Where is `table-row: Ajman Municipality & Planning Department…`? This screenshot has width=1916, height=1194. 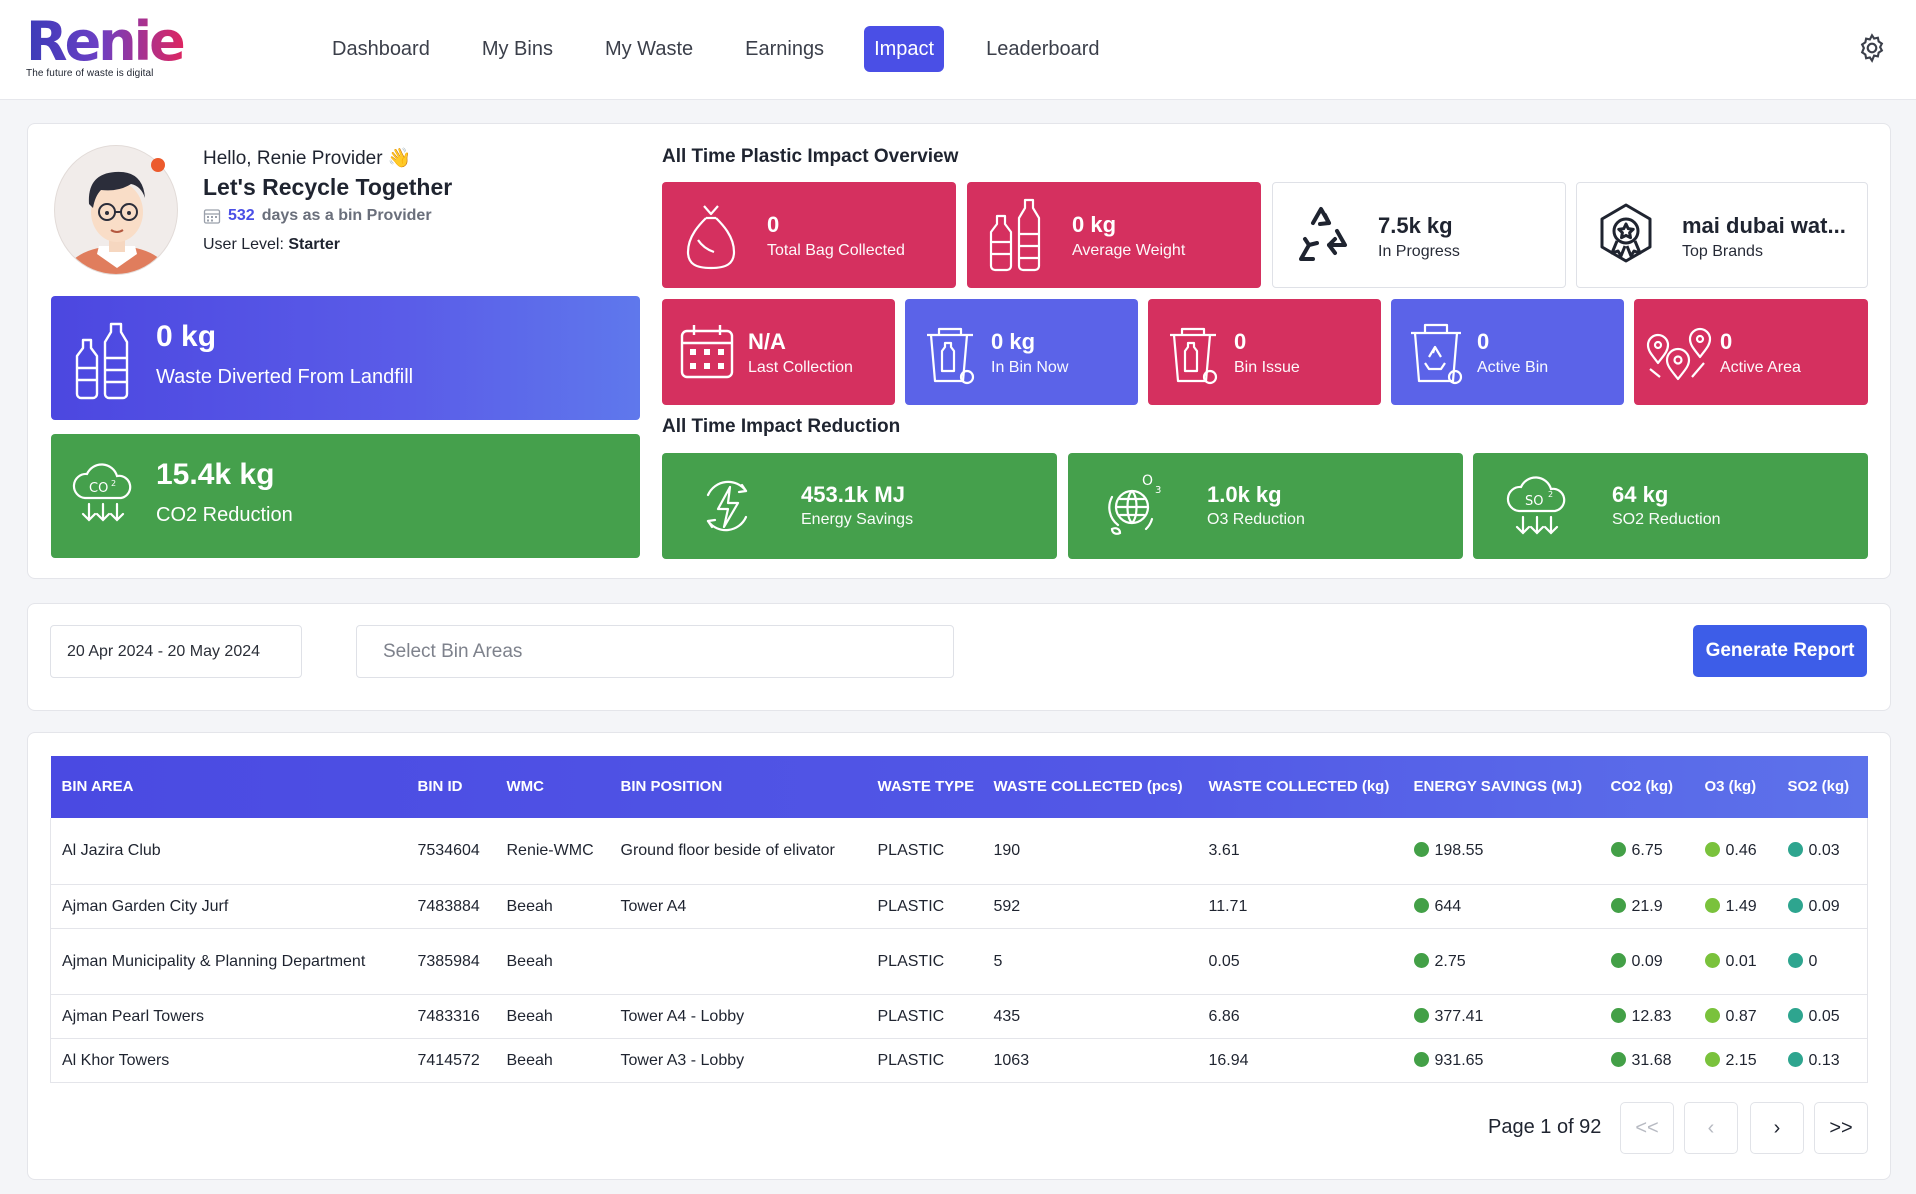
table-row: Ajman Municipality & Planning Department… is located at coordinates (959, 961).